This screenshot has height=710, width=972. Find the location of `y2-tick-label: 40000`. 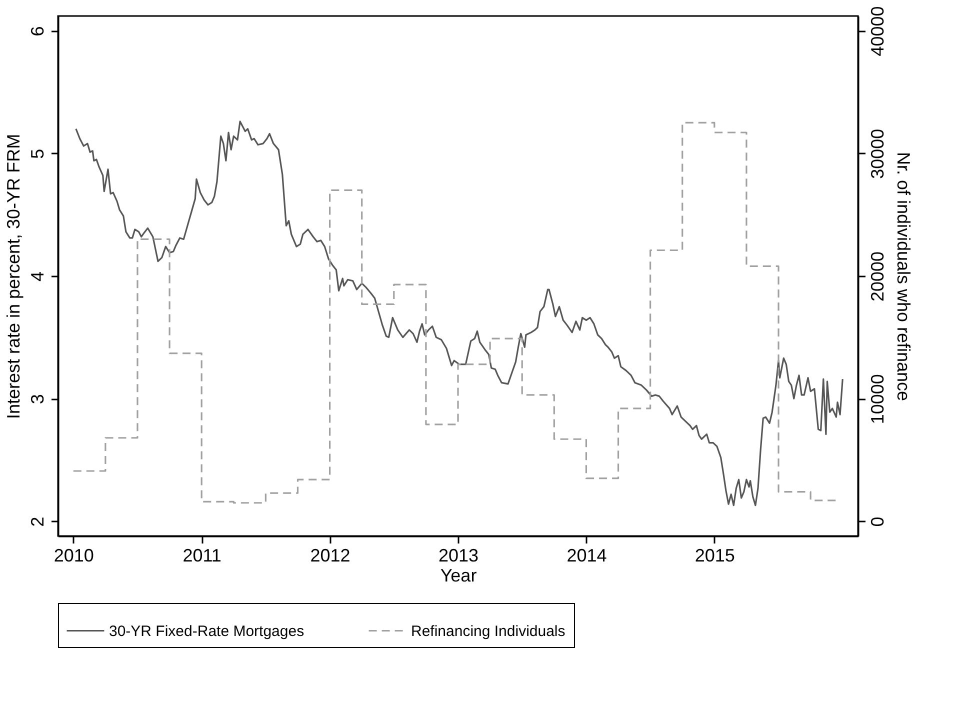

y2-tick-label: 40000 is located at coordinates (878, 31).